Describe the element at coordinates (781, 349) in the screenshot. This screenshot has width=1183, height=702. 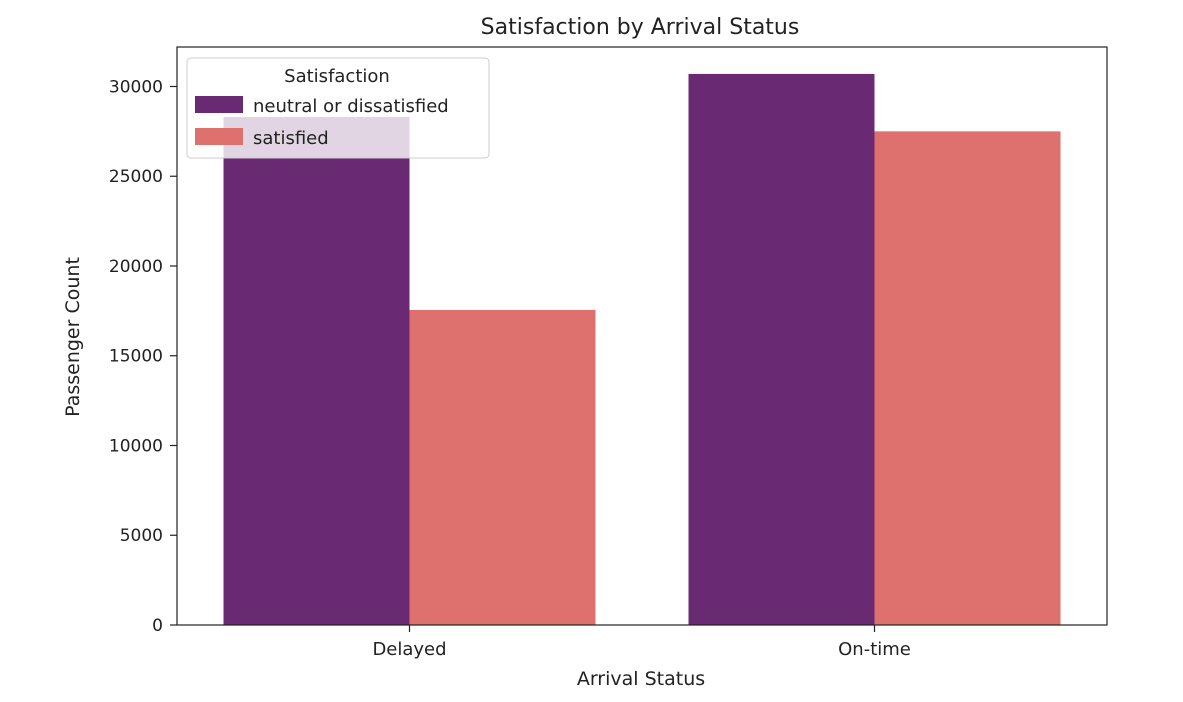
I see `bar-on-time-neutral-or-dissatisfied` at that location.